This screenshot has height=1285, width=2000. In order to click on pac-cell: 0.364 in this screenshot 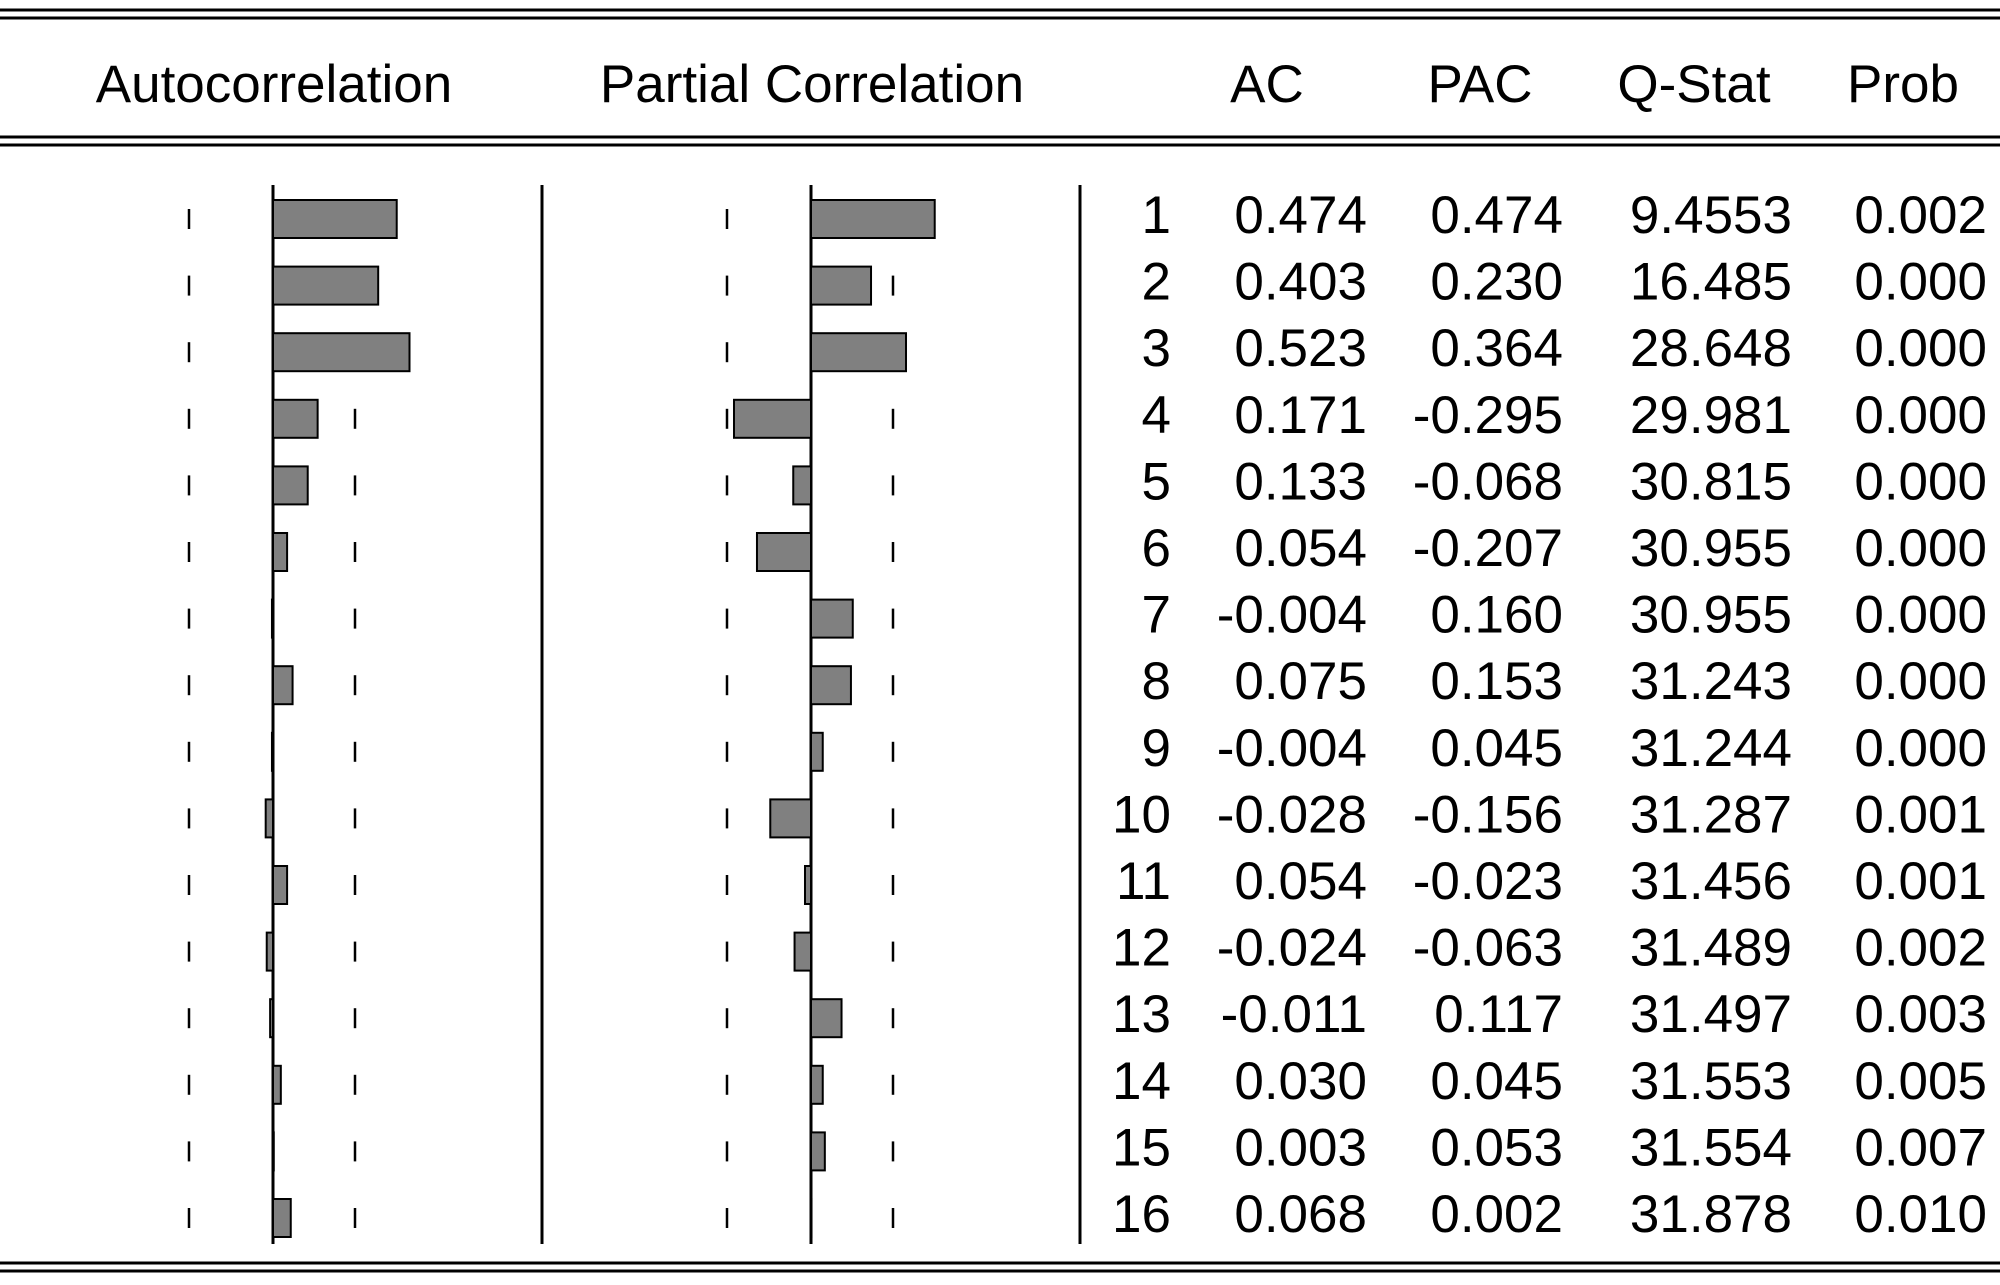, I will do `click(1496, 348)`.